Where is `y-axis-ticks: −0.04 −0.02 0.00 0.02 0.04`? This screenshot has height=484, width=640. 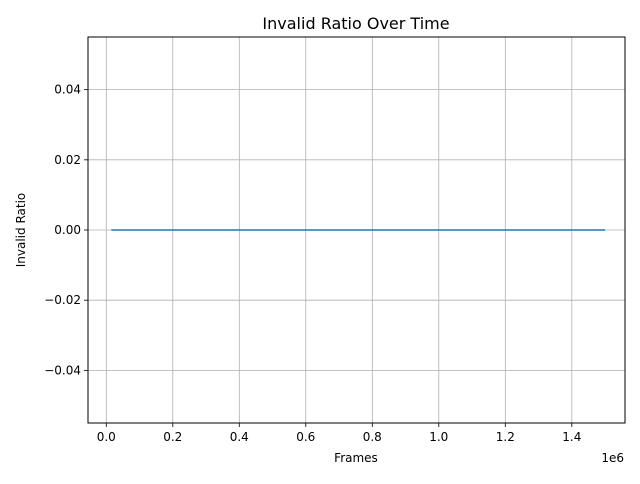
y-axis-ticks: −0.04 −0.02 0.00 0.02 0.04 is located at coordinates (66, 230).